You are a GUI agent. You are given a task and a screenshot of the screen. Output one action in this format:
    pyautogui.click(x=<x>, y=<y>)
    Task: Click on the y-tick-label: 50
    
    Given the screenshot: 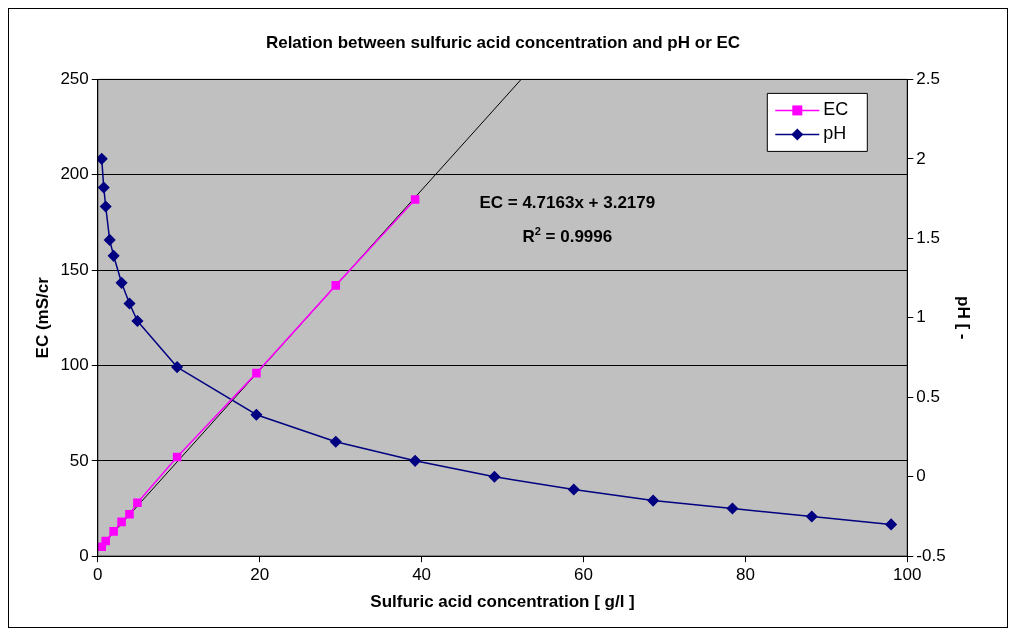 What is the action you would take?
    pyautogui.click(x=79, y=460)
    